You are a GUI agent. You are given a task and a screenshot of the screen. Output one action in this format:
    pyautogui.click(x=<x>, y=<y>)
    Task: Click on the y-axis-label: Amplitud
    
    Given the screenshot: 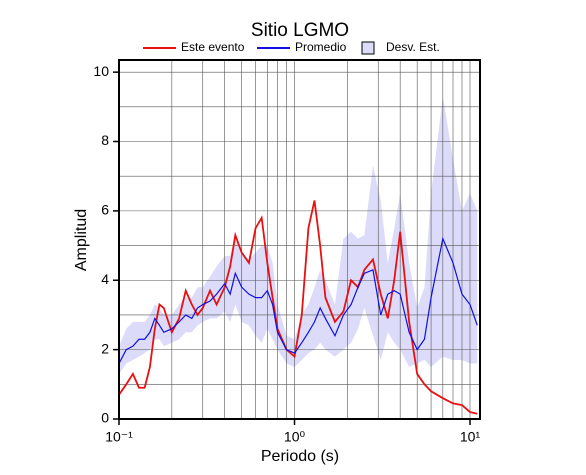 What is the action you would take?
    pyautogui.click(x=81, y=240)
    